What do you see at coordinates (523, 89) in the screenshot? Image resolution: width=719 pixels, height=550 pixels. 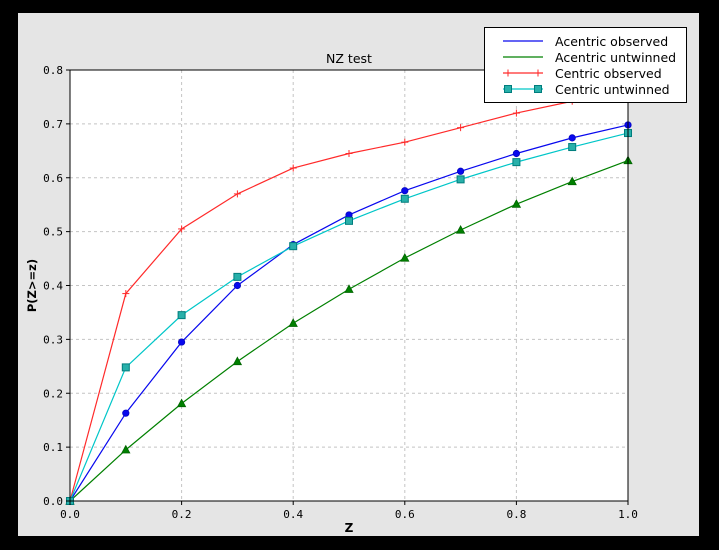 I see `legend-sample-centric-untwinned` at bounding box center [523, 89].